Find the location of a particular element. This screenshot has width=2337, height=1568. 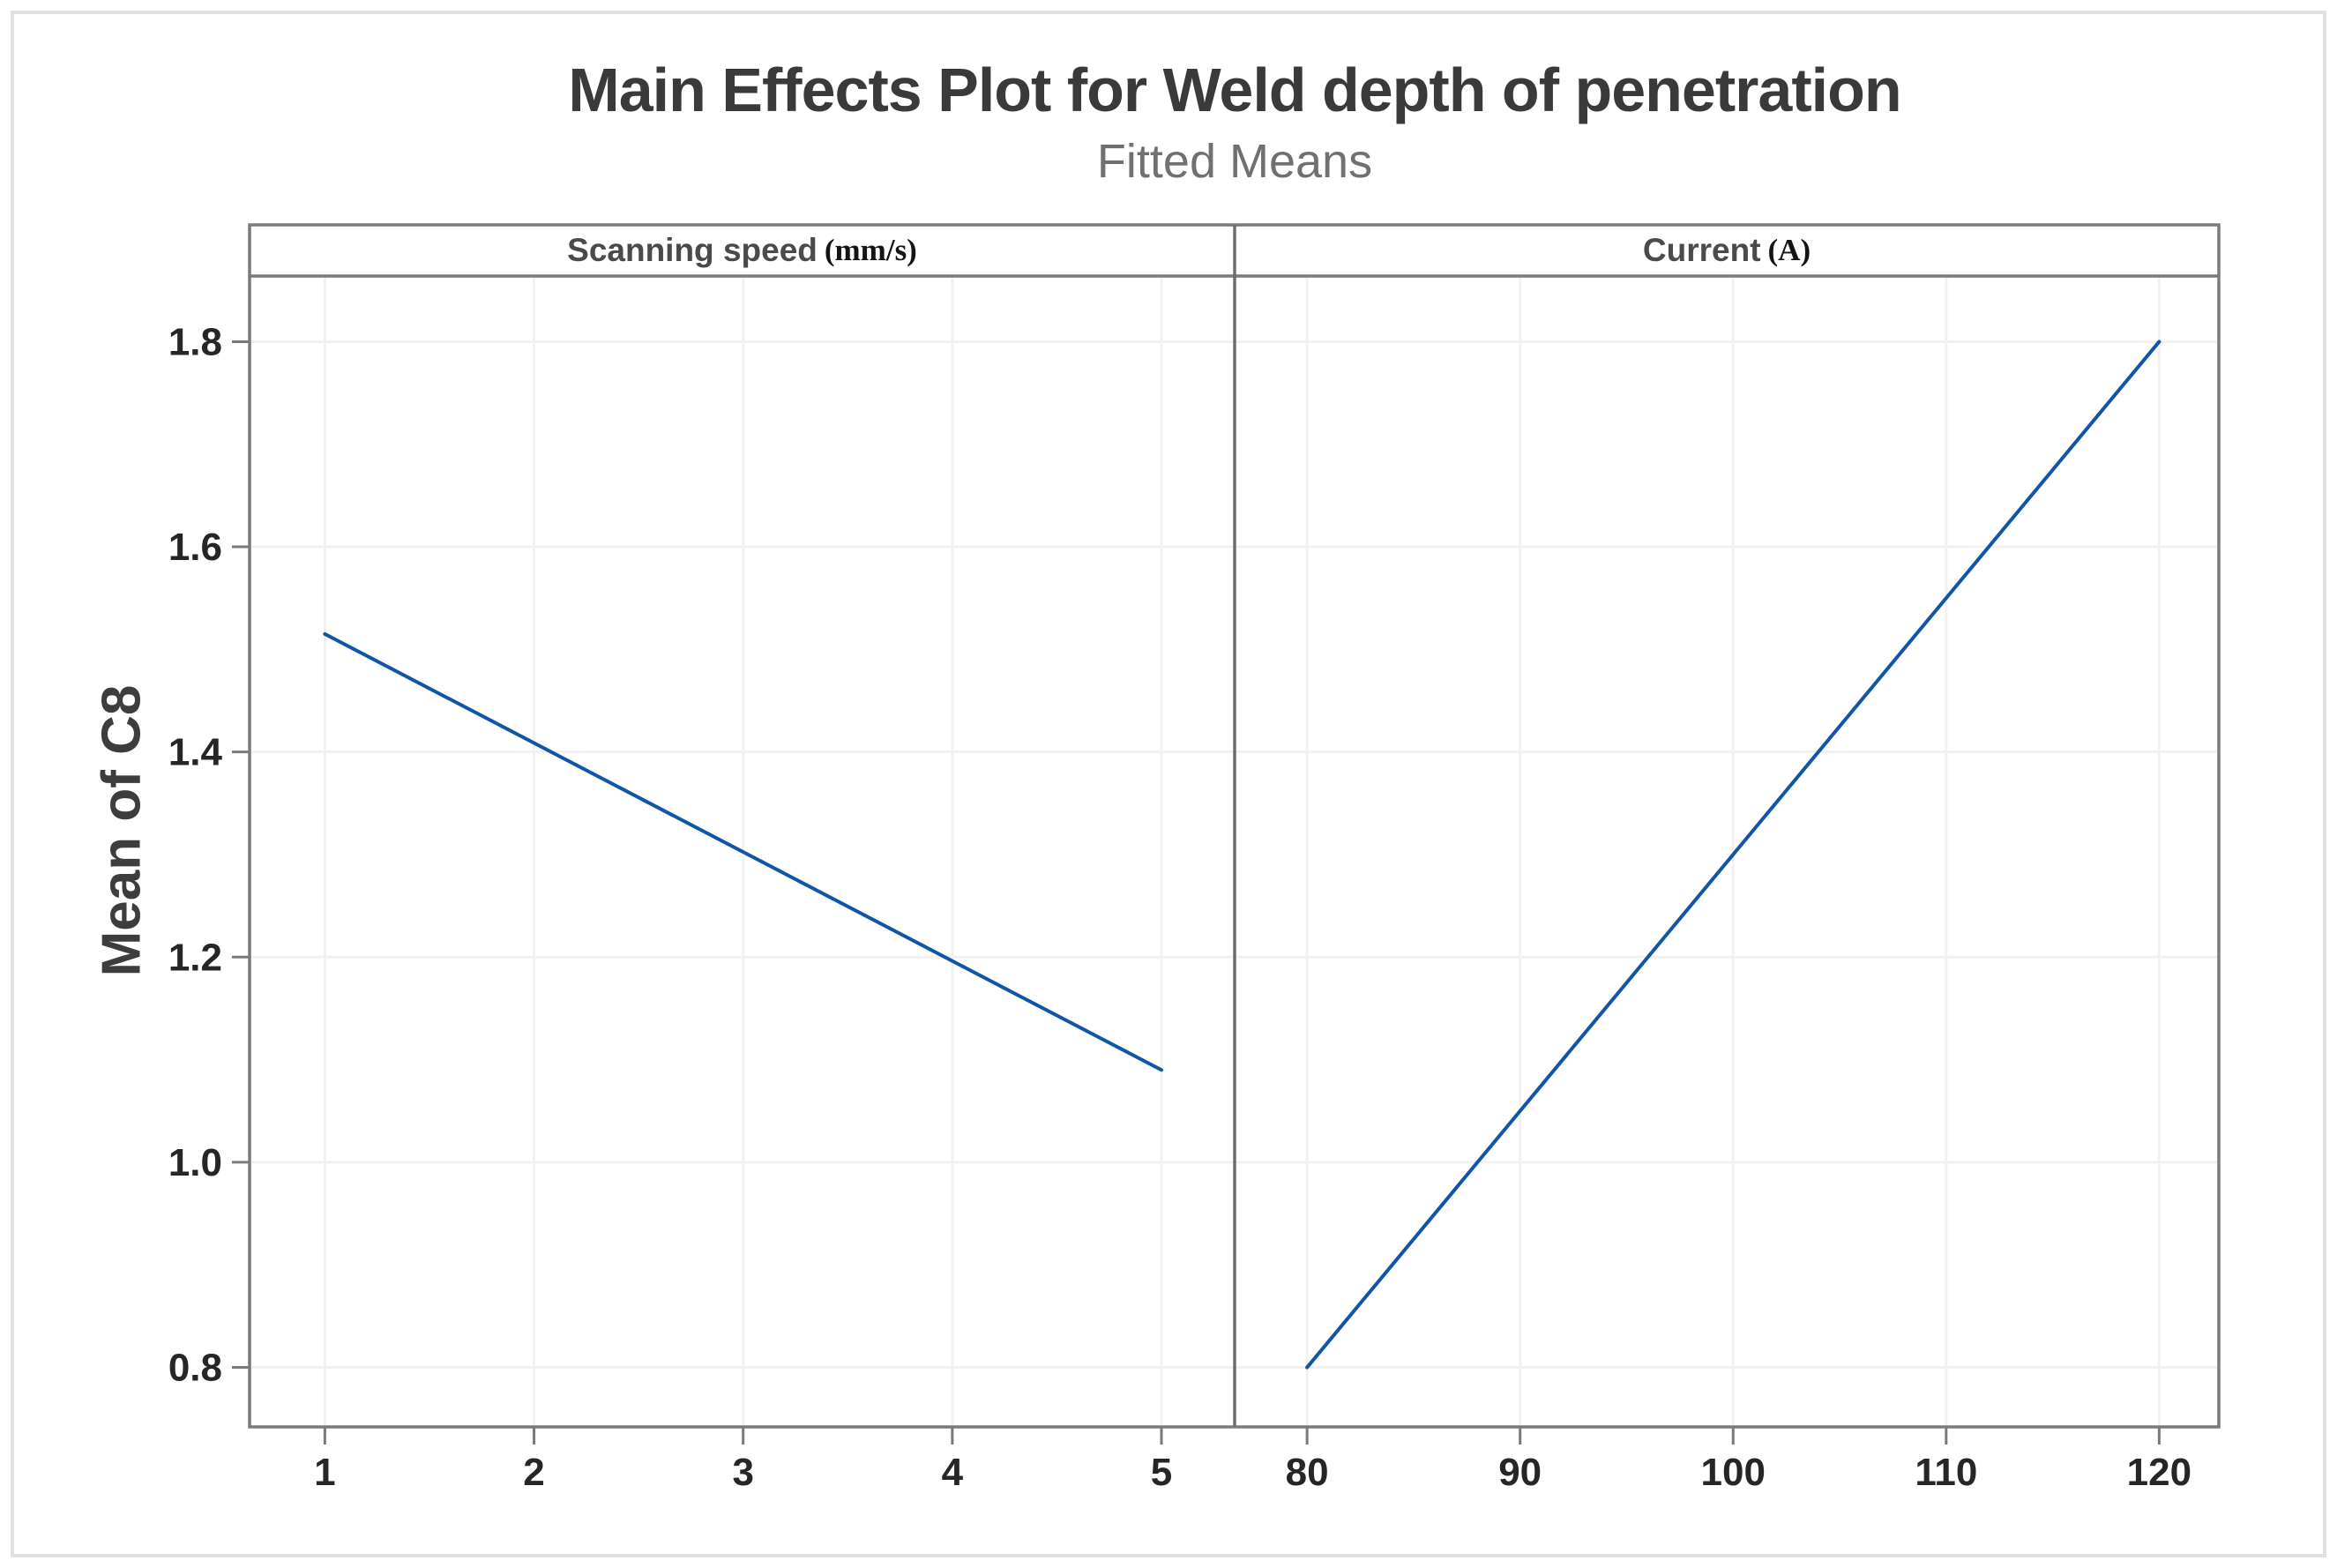

chart-subtitle: Fitted Means is located at coordinates (1234, 161).